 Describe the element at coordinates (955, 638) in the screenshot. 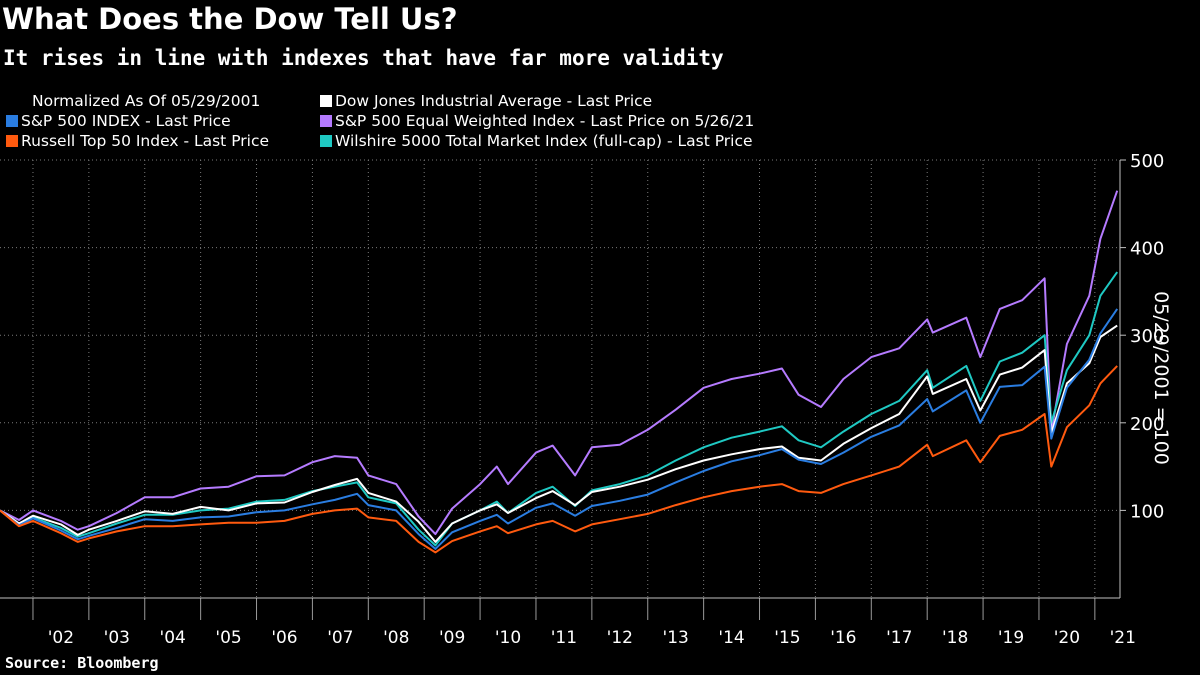

I see `x-tick-label: '18` at that location.